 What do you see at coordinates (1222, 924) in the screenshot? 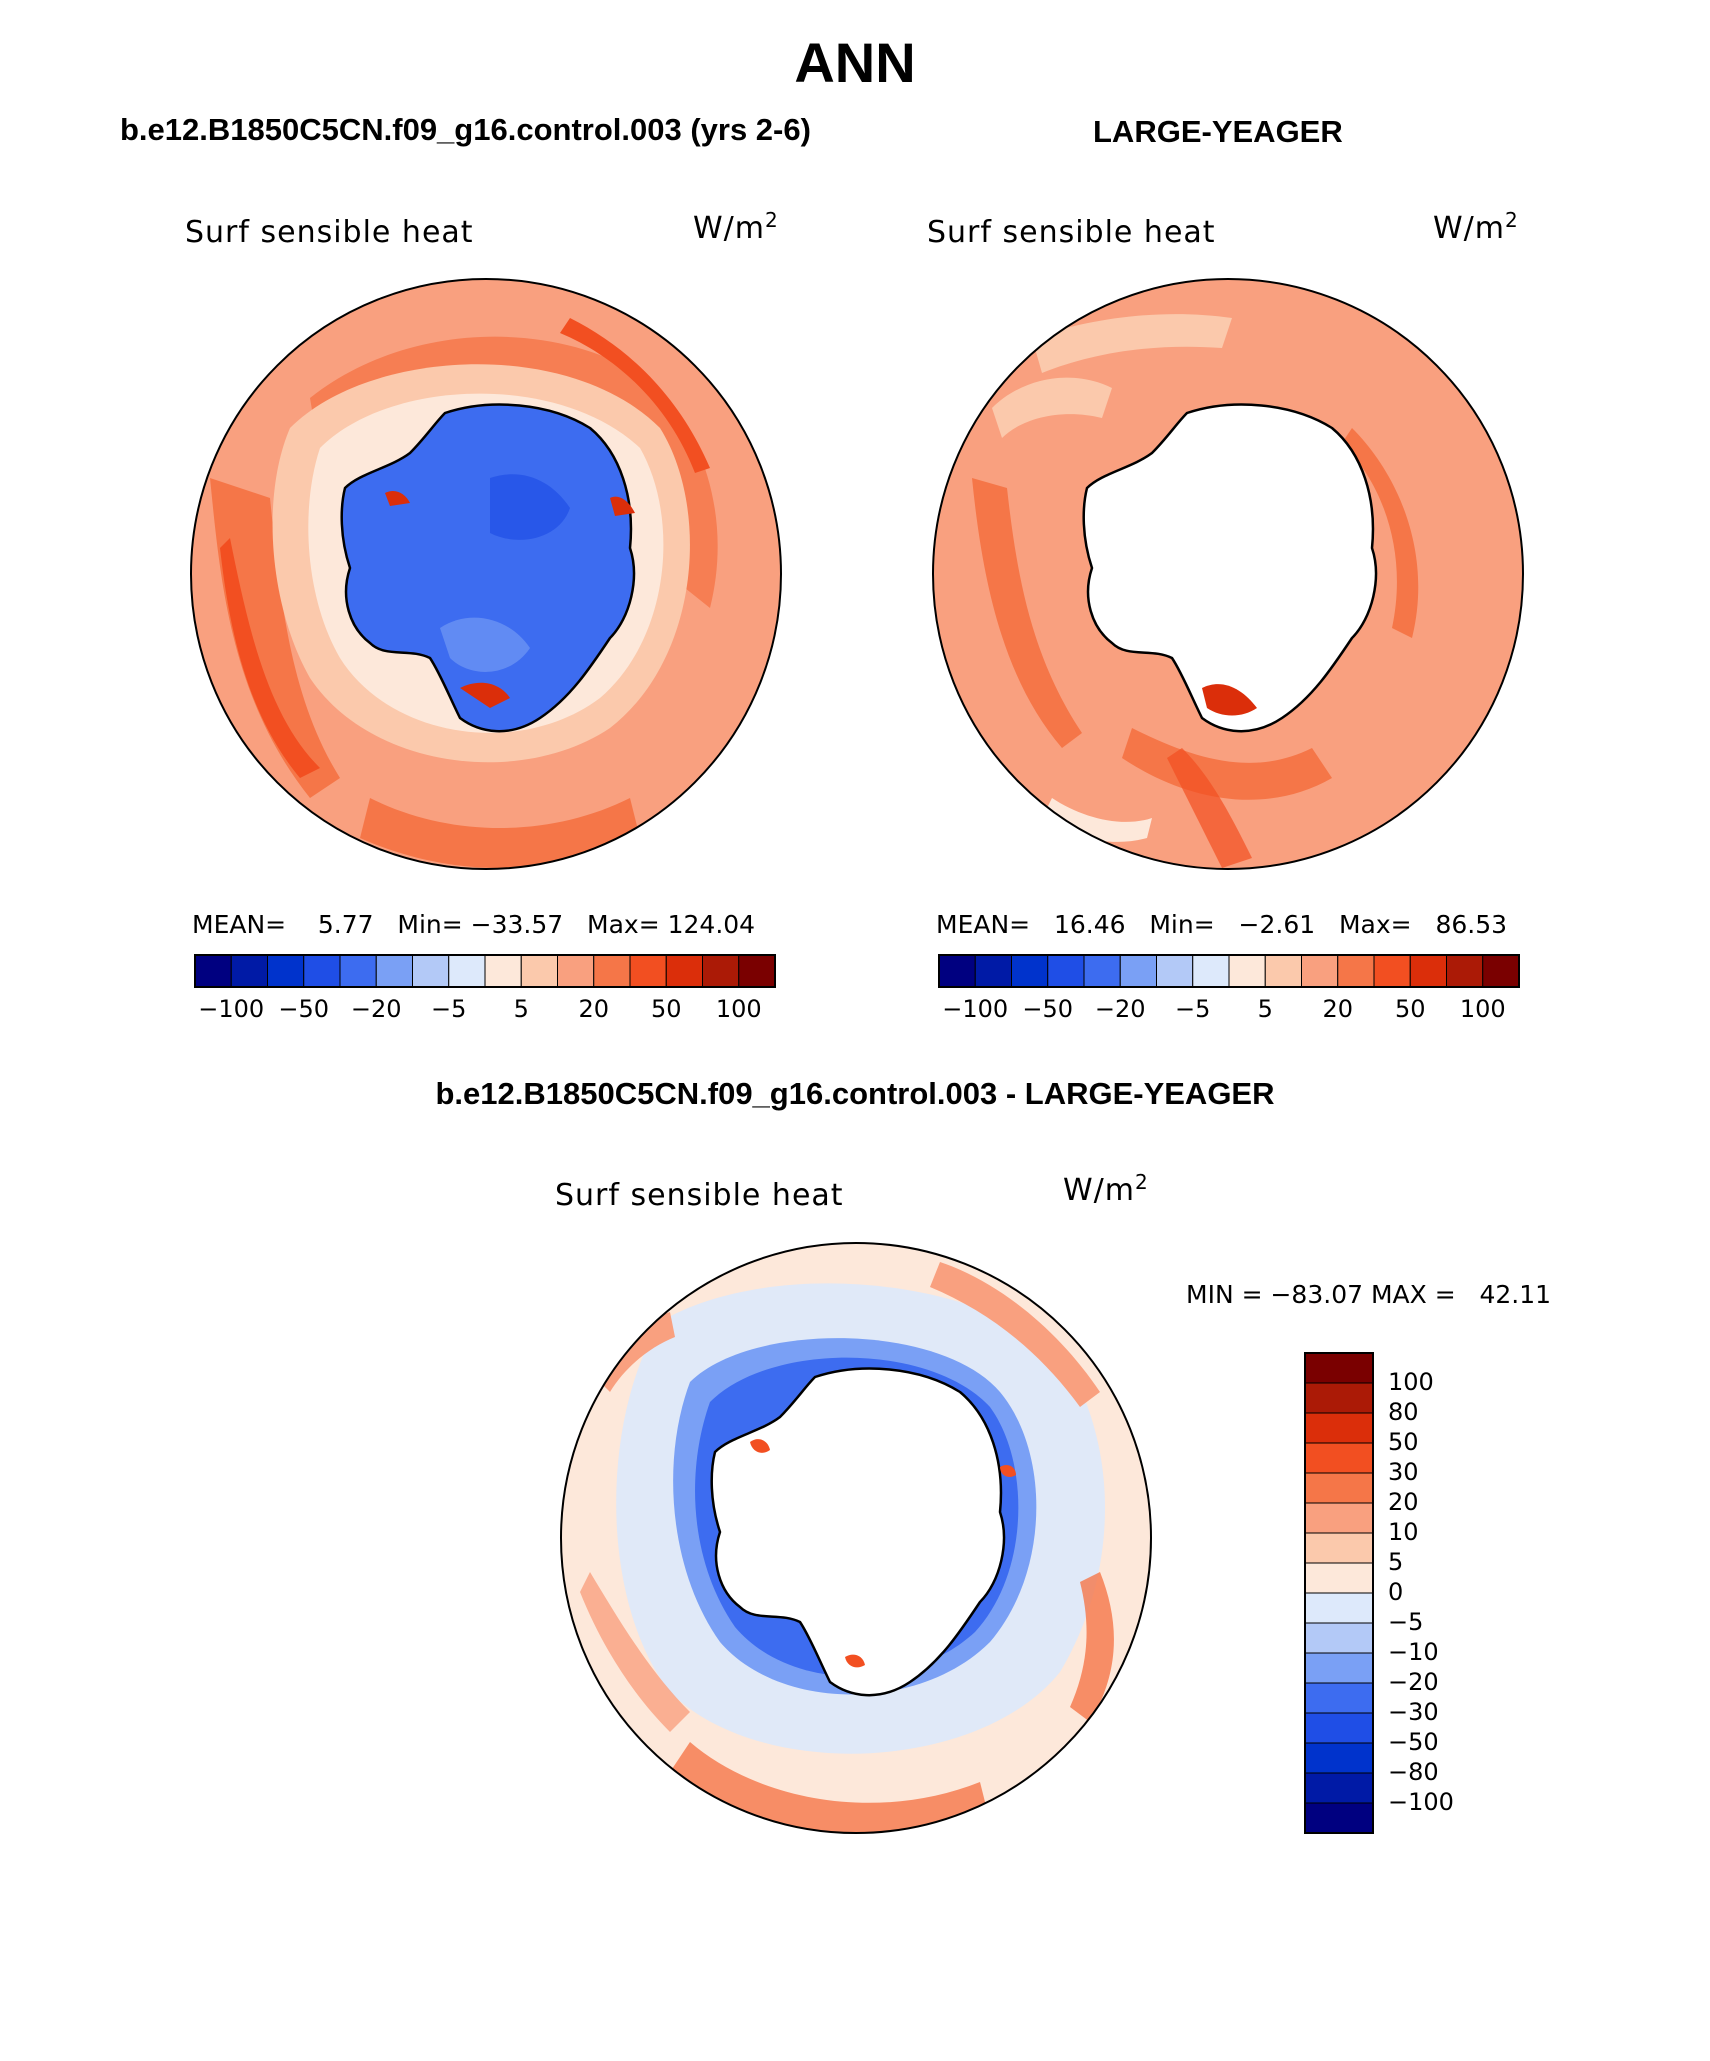
I see `panel2-stats: MEAN= 16.46 Min= −2.61 Max= 86.53` at bounding box center [1222, 924].